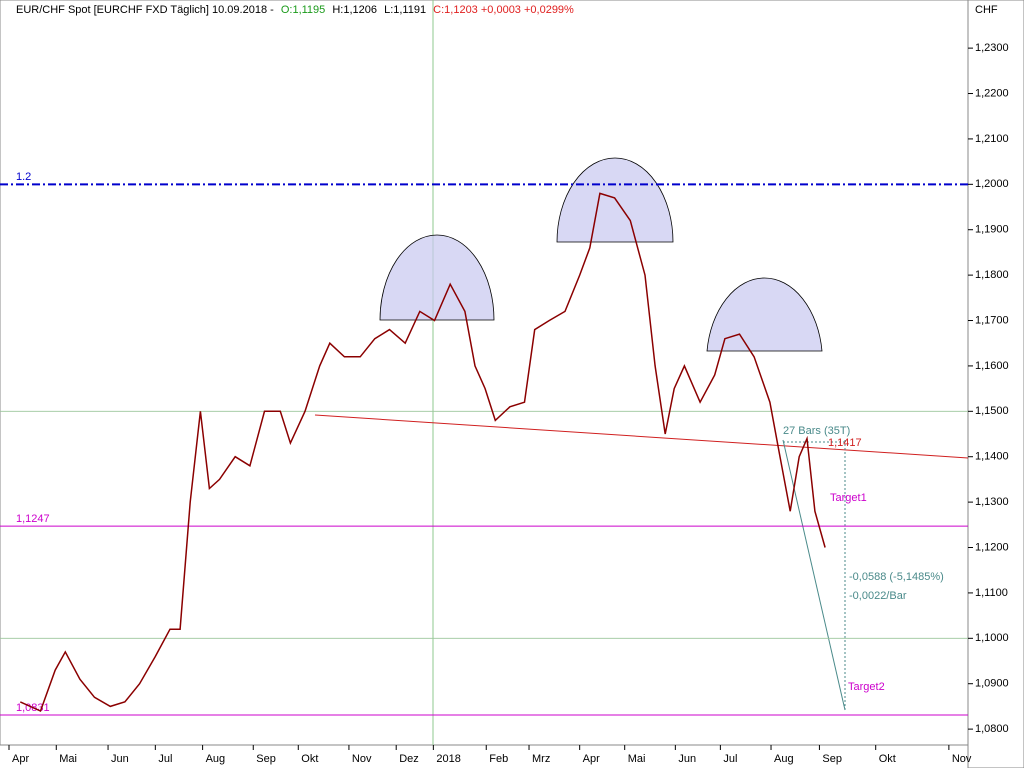 The width and height of the screenshot is (1024, 768). Describe the element at coordinates (354, 10) in the screenshot. I see `header-high: H:1,1206` at that location.